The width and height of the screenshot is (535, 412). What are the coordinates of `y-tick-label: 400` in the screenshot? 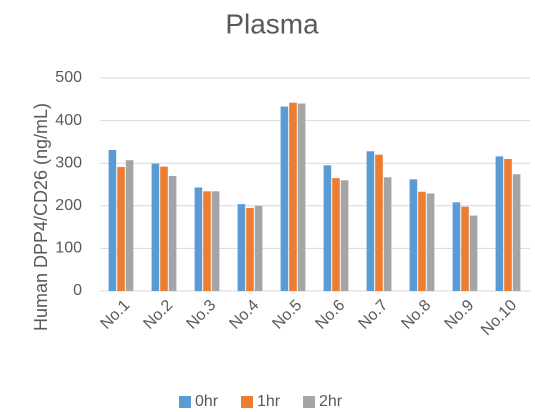 It's located at (68, 120).